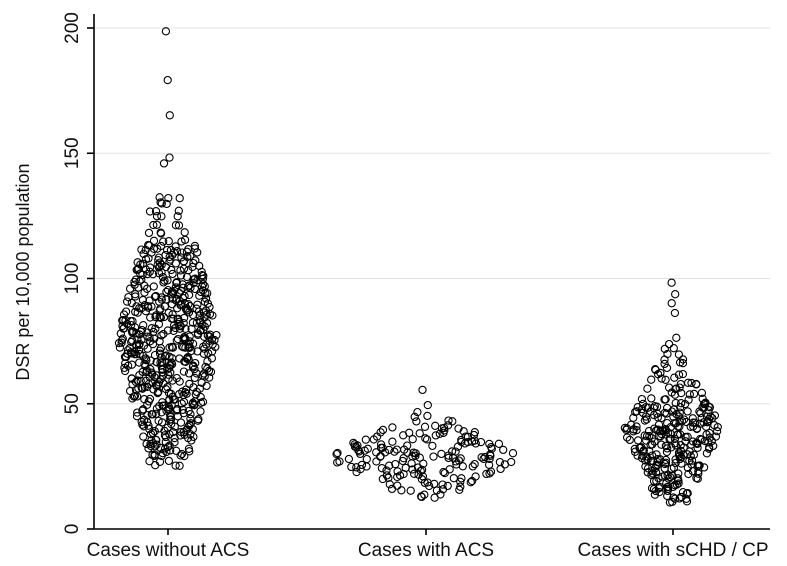 Image resolution: width=787 pixels, height=566 pixels. What do you see at coordinates (72, 153) in the screenshot?
I see `y-tick-label: 150` at bounding box center [72, 153].